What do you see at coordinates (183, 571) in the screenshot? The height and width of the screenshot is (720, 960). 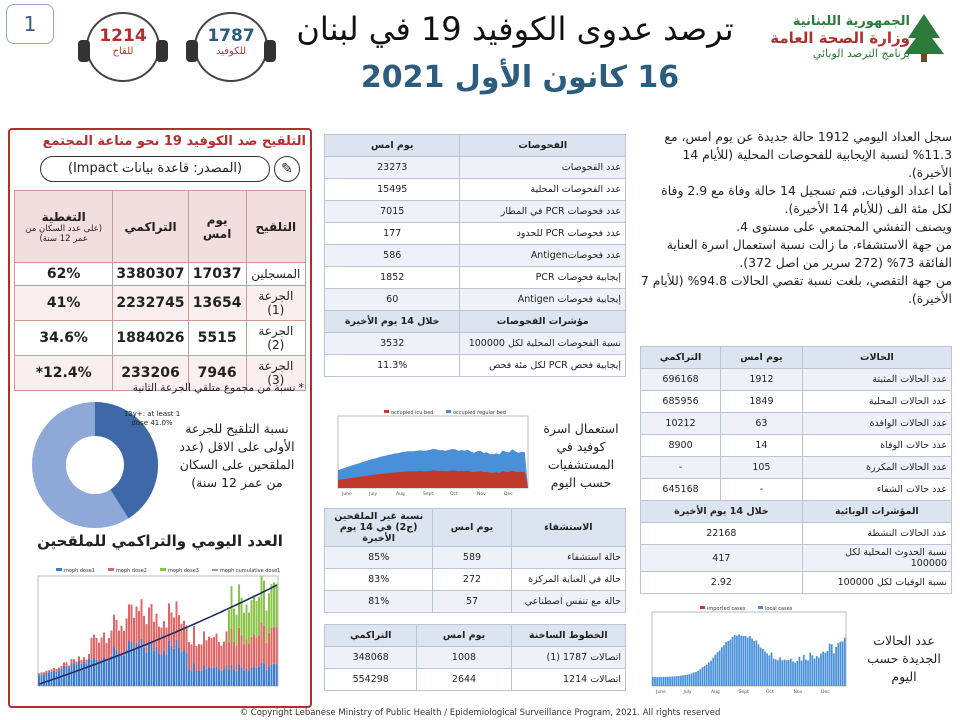 I see `vacc-legend-dose3: moph dose3` at bounding box center [183, 571].